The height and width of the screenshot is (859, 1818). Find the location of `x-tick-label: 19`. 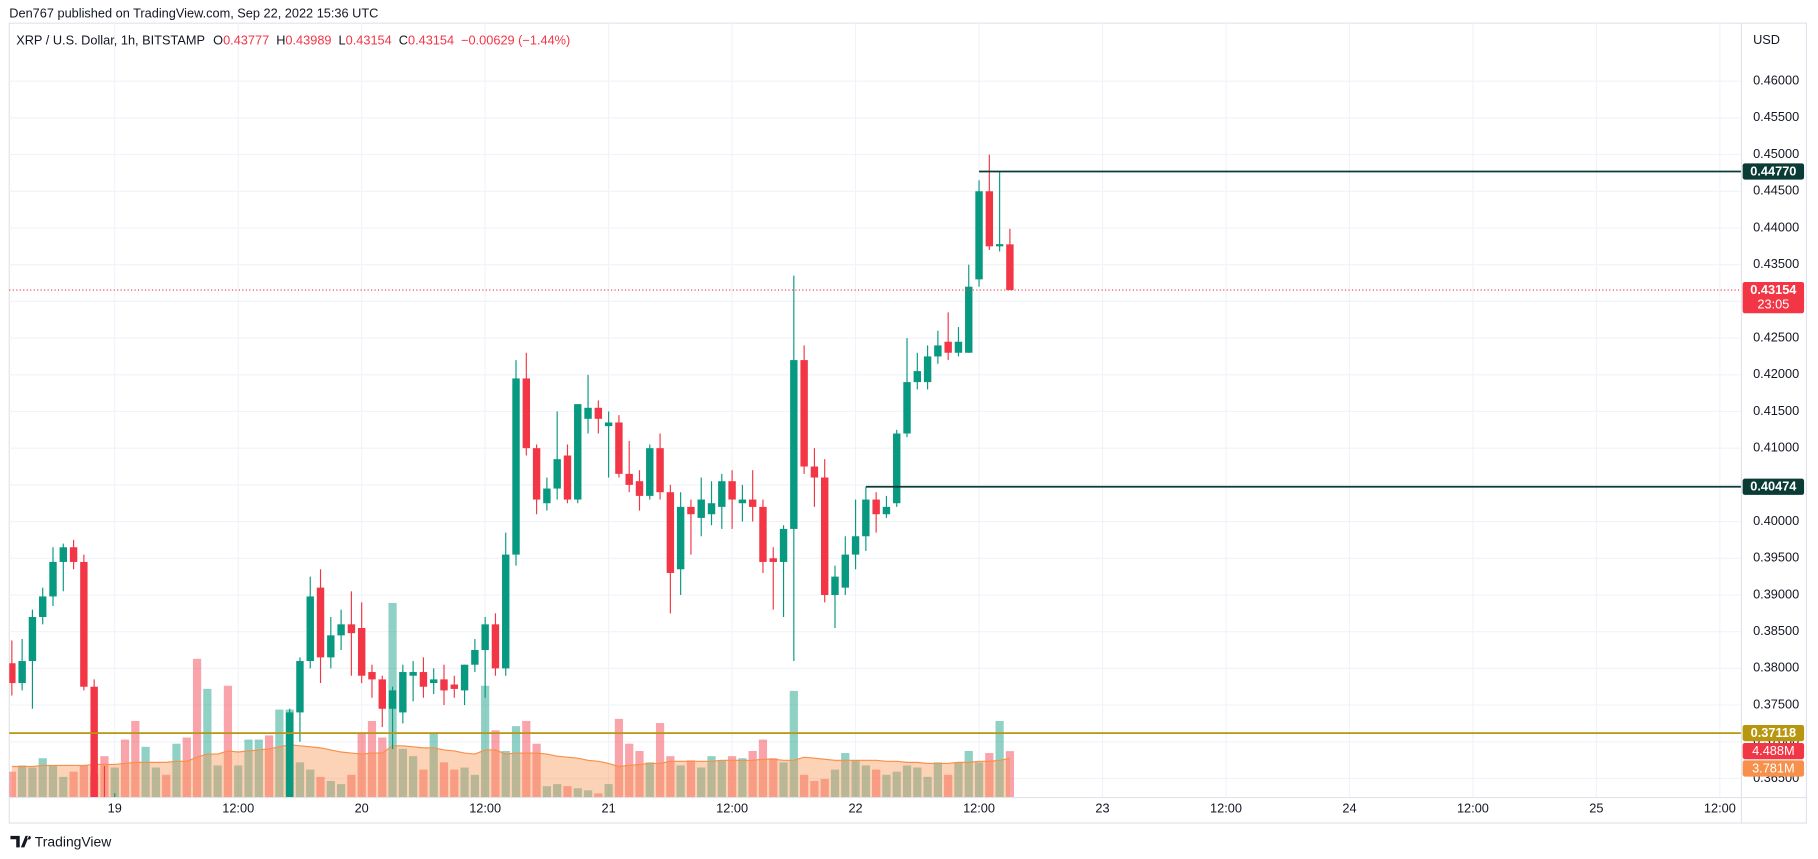

x-tick-label: 19 is located at coordinates (115, 808).